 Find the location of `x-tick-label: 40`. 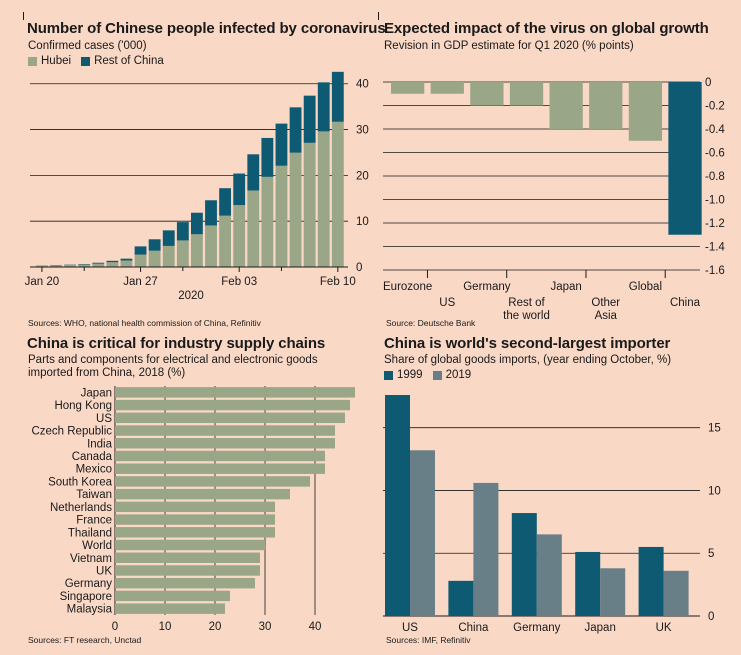

x-tick-label: 40 is located at coordinates (315, 627).